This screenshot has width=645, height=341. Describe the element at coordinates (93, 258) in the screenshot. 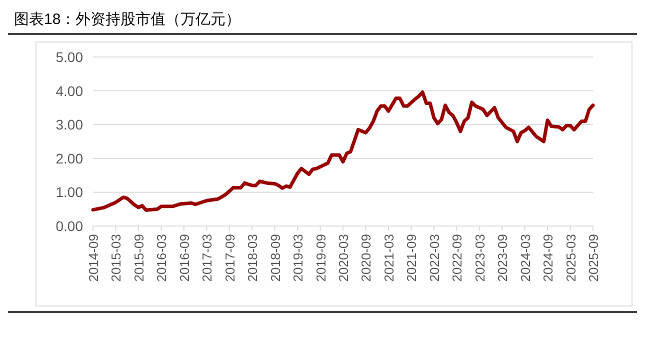

I see `x-tick-label: 2014-09` at that location.